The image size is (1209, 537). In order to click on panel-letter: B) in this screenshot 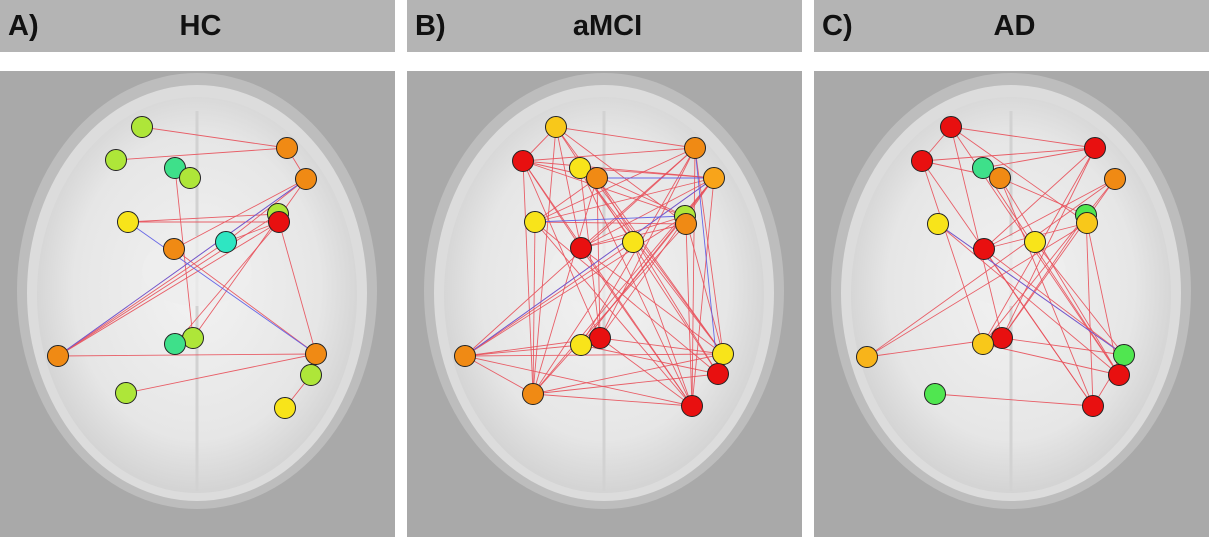, I will do `click(430, 26)`.